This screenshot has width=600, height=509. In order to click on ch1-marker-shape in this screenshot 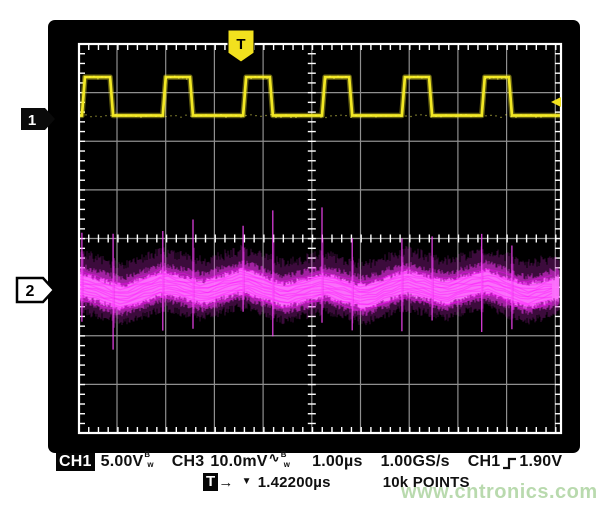, I will do `click(38, 119)`.